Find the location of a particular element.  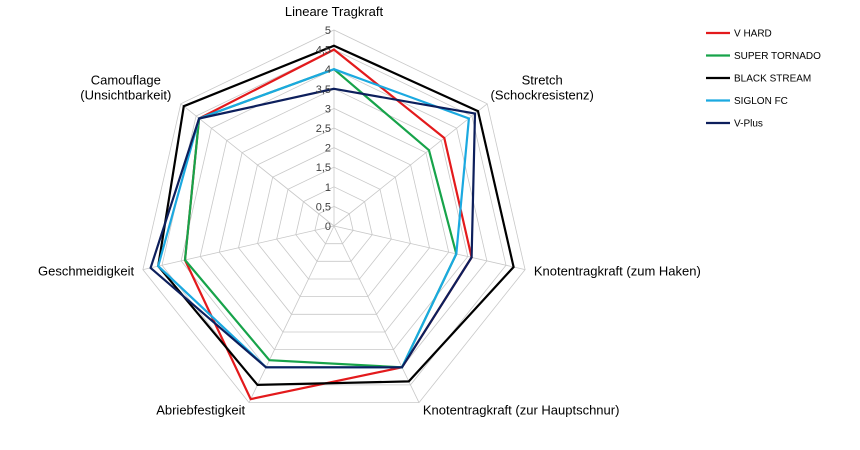

tick-label: 4 is located at coordinates (328, 70).